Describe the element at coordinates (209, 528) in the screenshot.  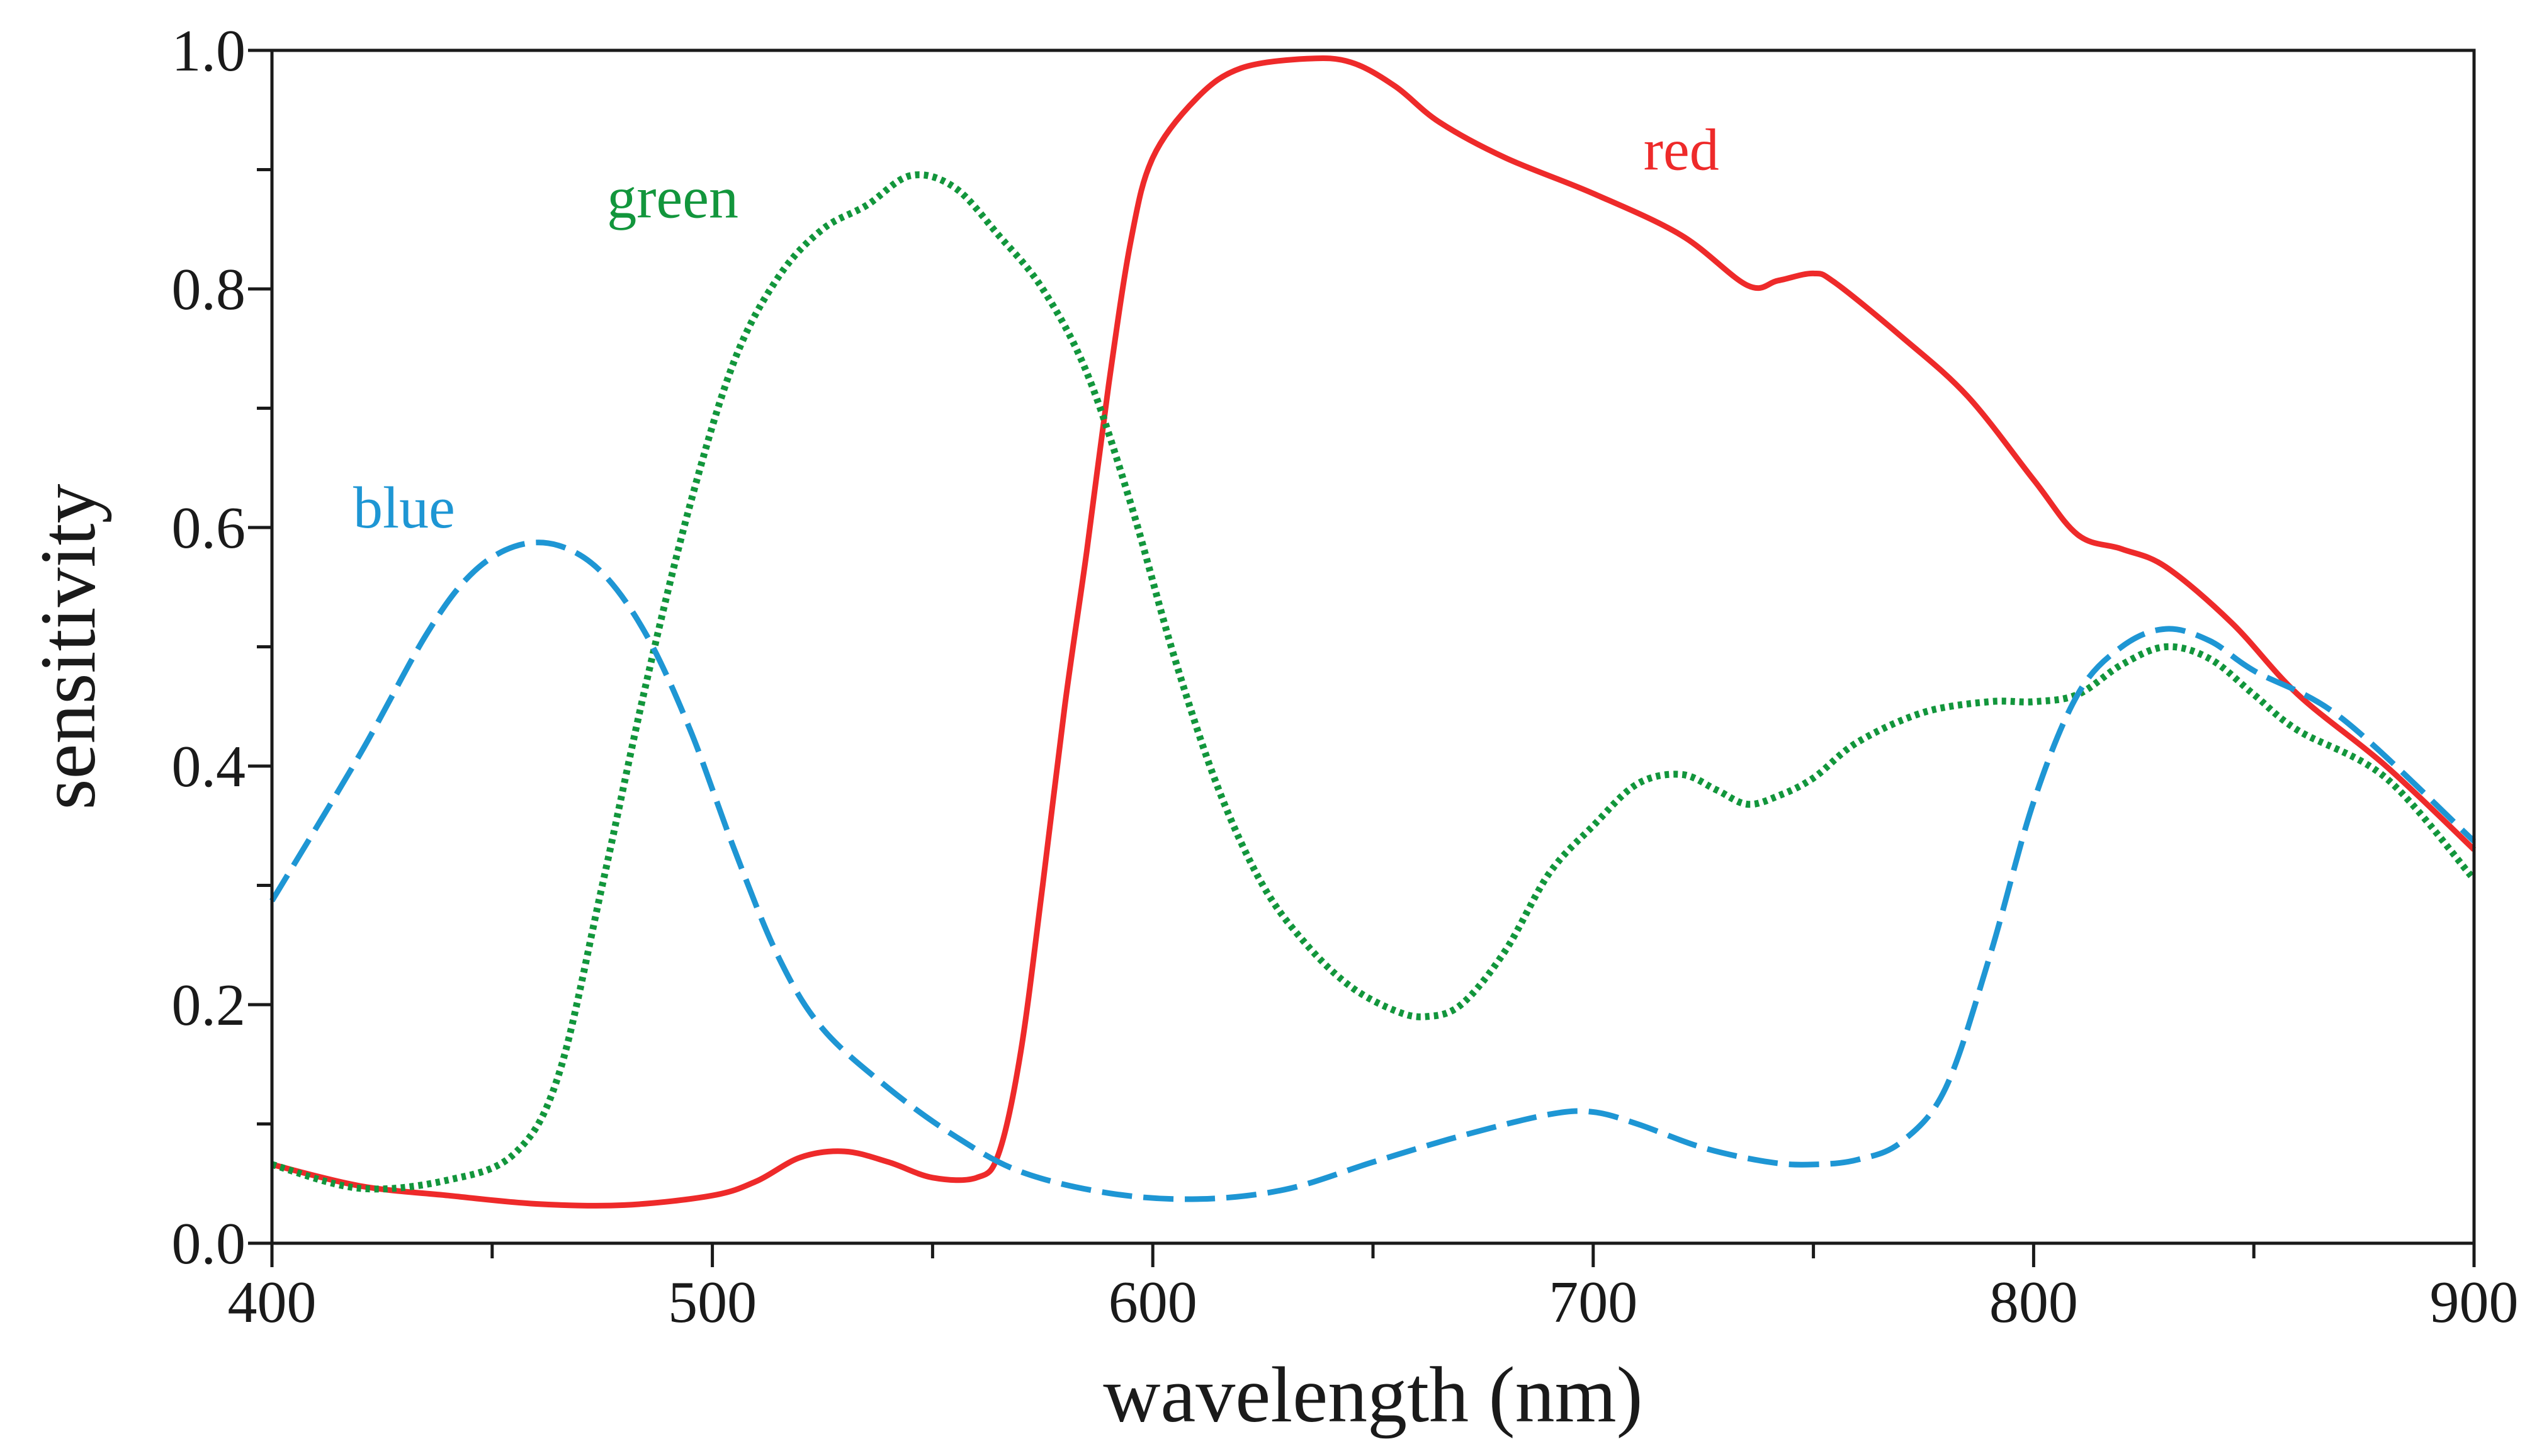
I see `y-tick-label: 0.6` at that location.